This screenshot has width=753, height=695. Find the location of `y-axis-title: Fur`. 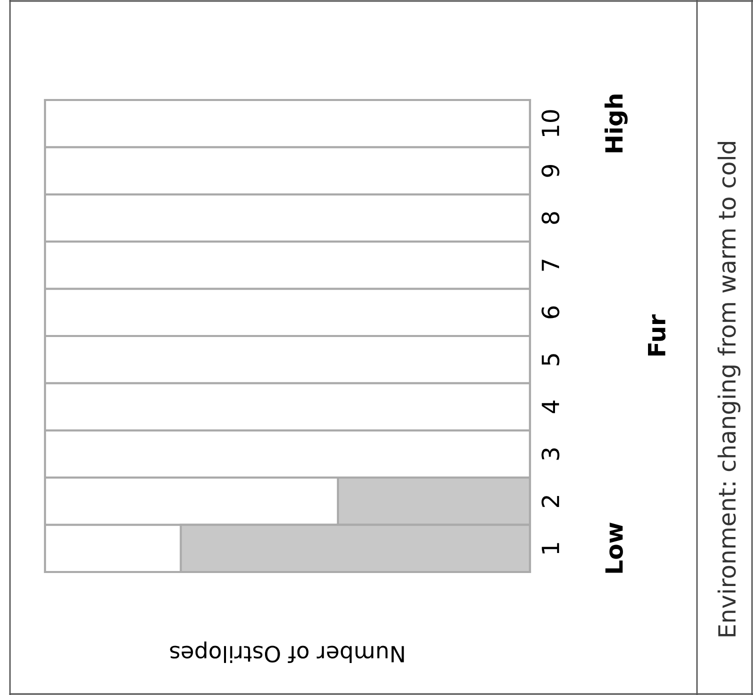

y-axis-title: Fur is located at coordinates (657, 335).